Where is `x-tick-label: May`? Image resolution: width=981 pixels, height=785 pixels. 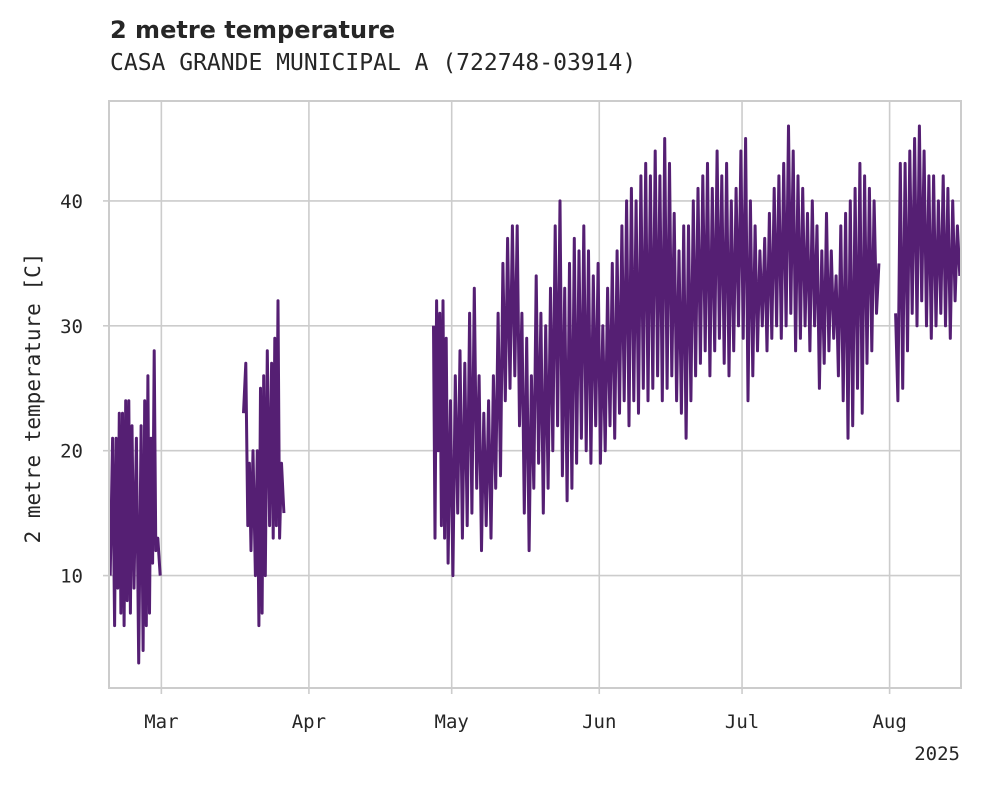
x-tick-label: May is located at coordinates (452, 722).